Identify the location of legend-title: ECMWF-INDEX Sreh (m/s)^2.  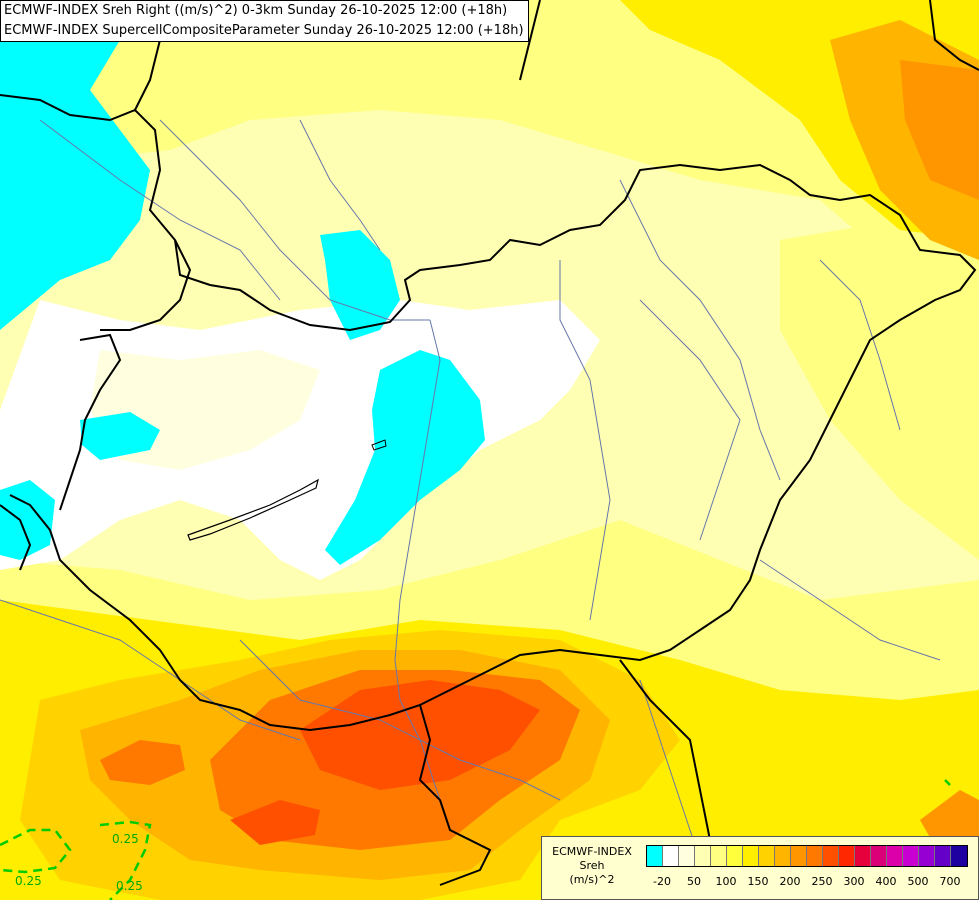
(592, 866).